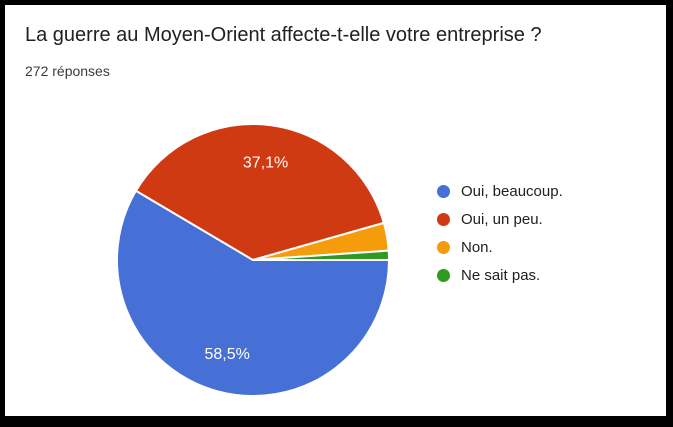 This screenshot has height=427, width=673. Describe the element at coordinates (67, 71) in the screenshot. I see `responses-count: 272 réponses` at that location.